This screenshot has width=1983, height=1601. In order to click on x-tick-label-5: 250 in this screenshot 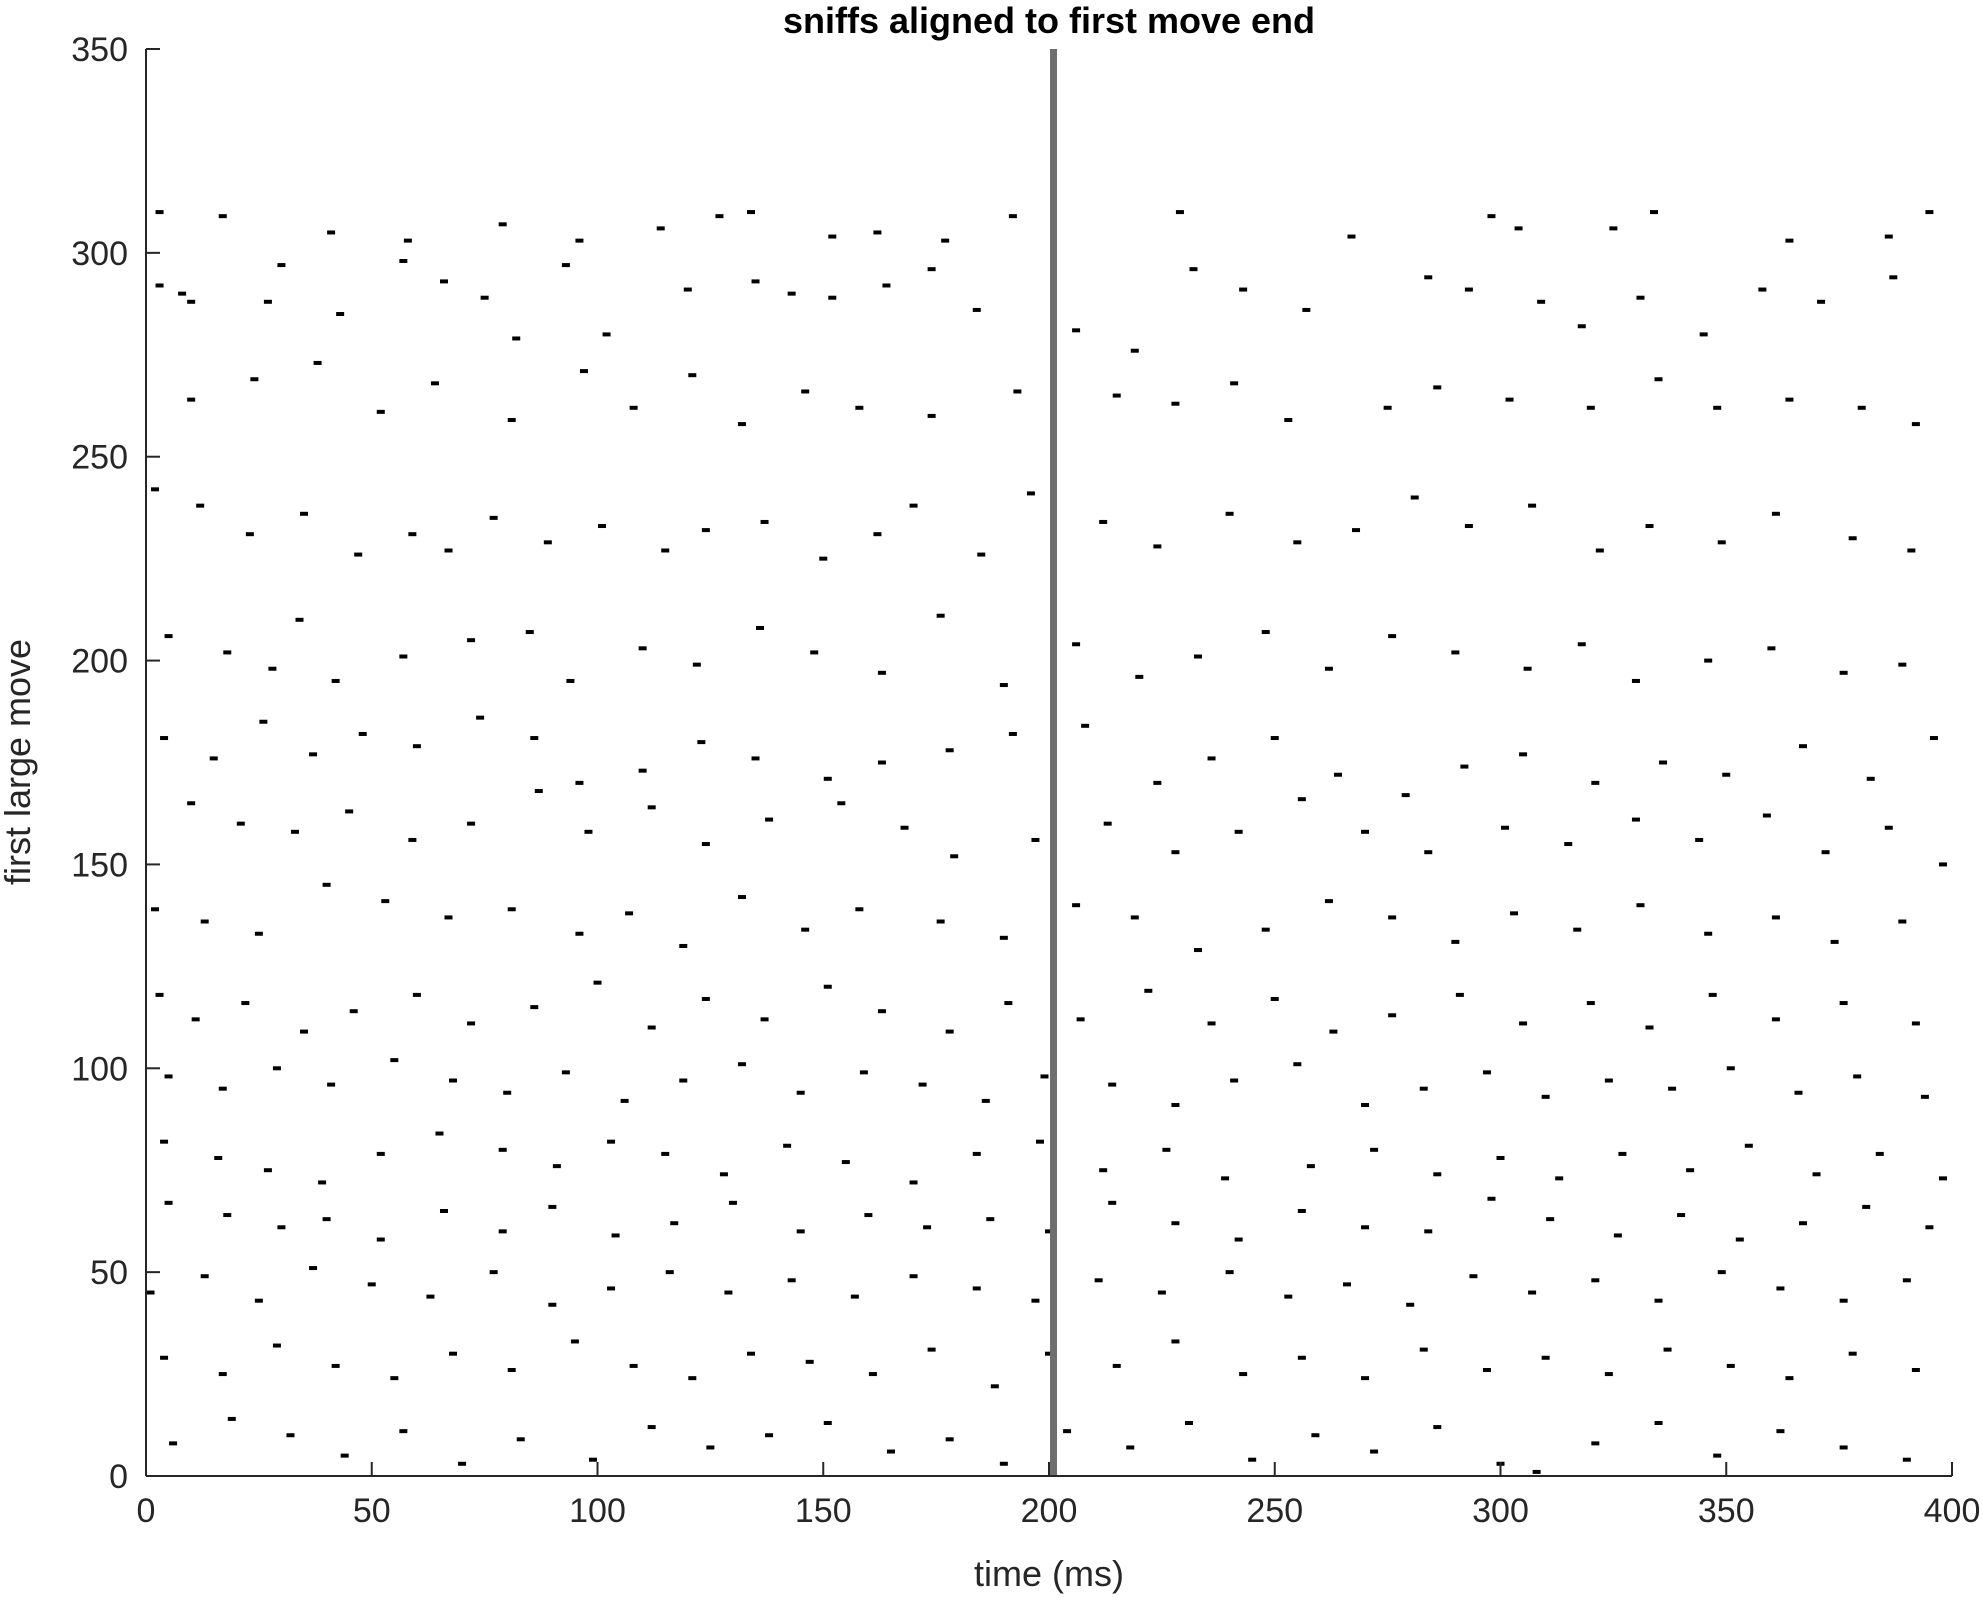, I will do `click(1274, 1511)`.